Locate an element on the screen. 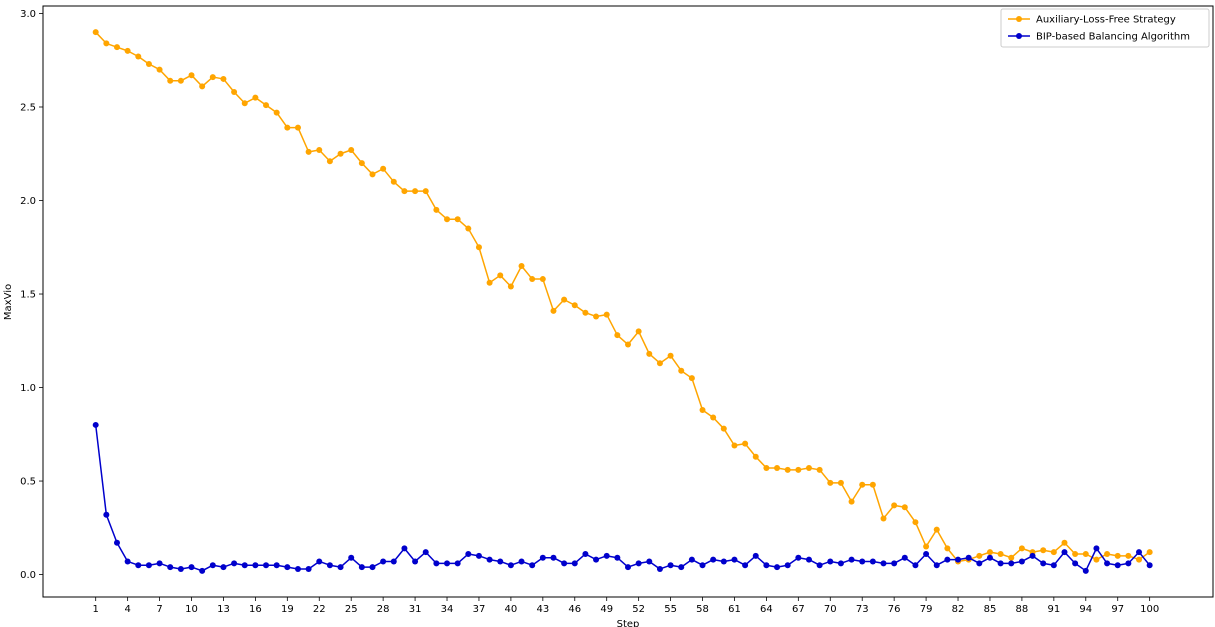 This screenshot has width=1215, height=627. x-tick-label: 52 is located at coordinates (638, 609).